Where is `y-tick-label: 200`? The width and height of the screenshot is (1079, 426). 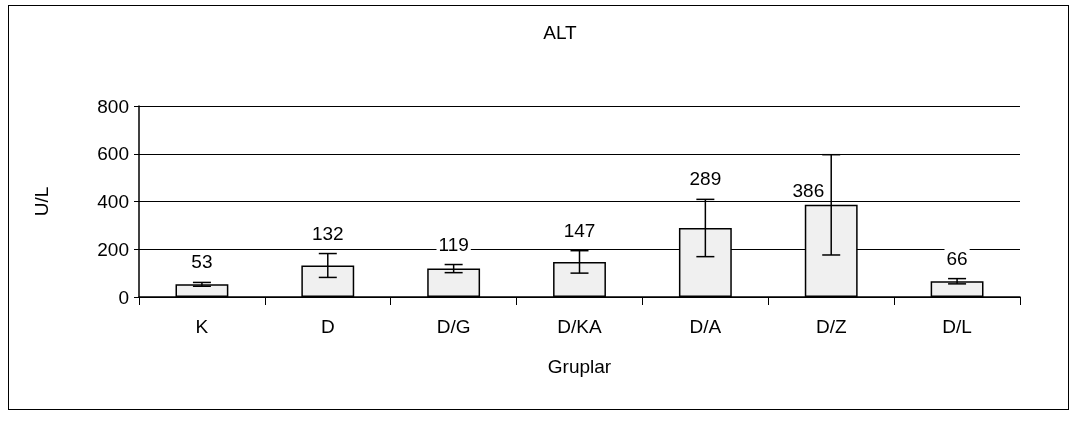
y-tick-label: 200 is located at coordinates (113, 249).